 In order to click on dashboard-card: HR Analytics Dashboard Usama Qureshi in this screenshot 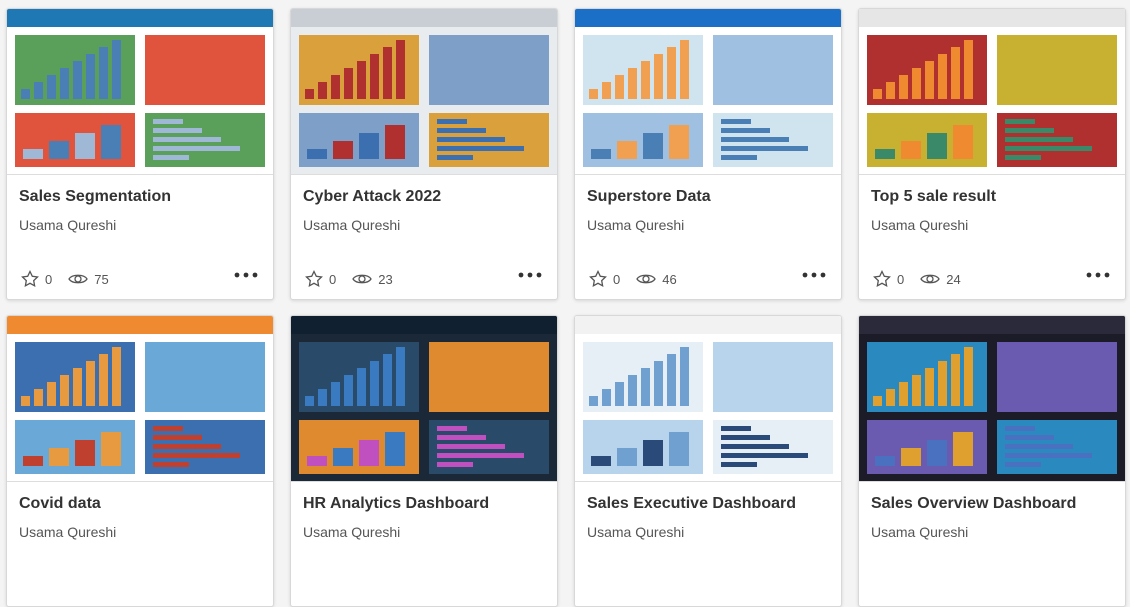, I will do `click(424, 461)`.